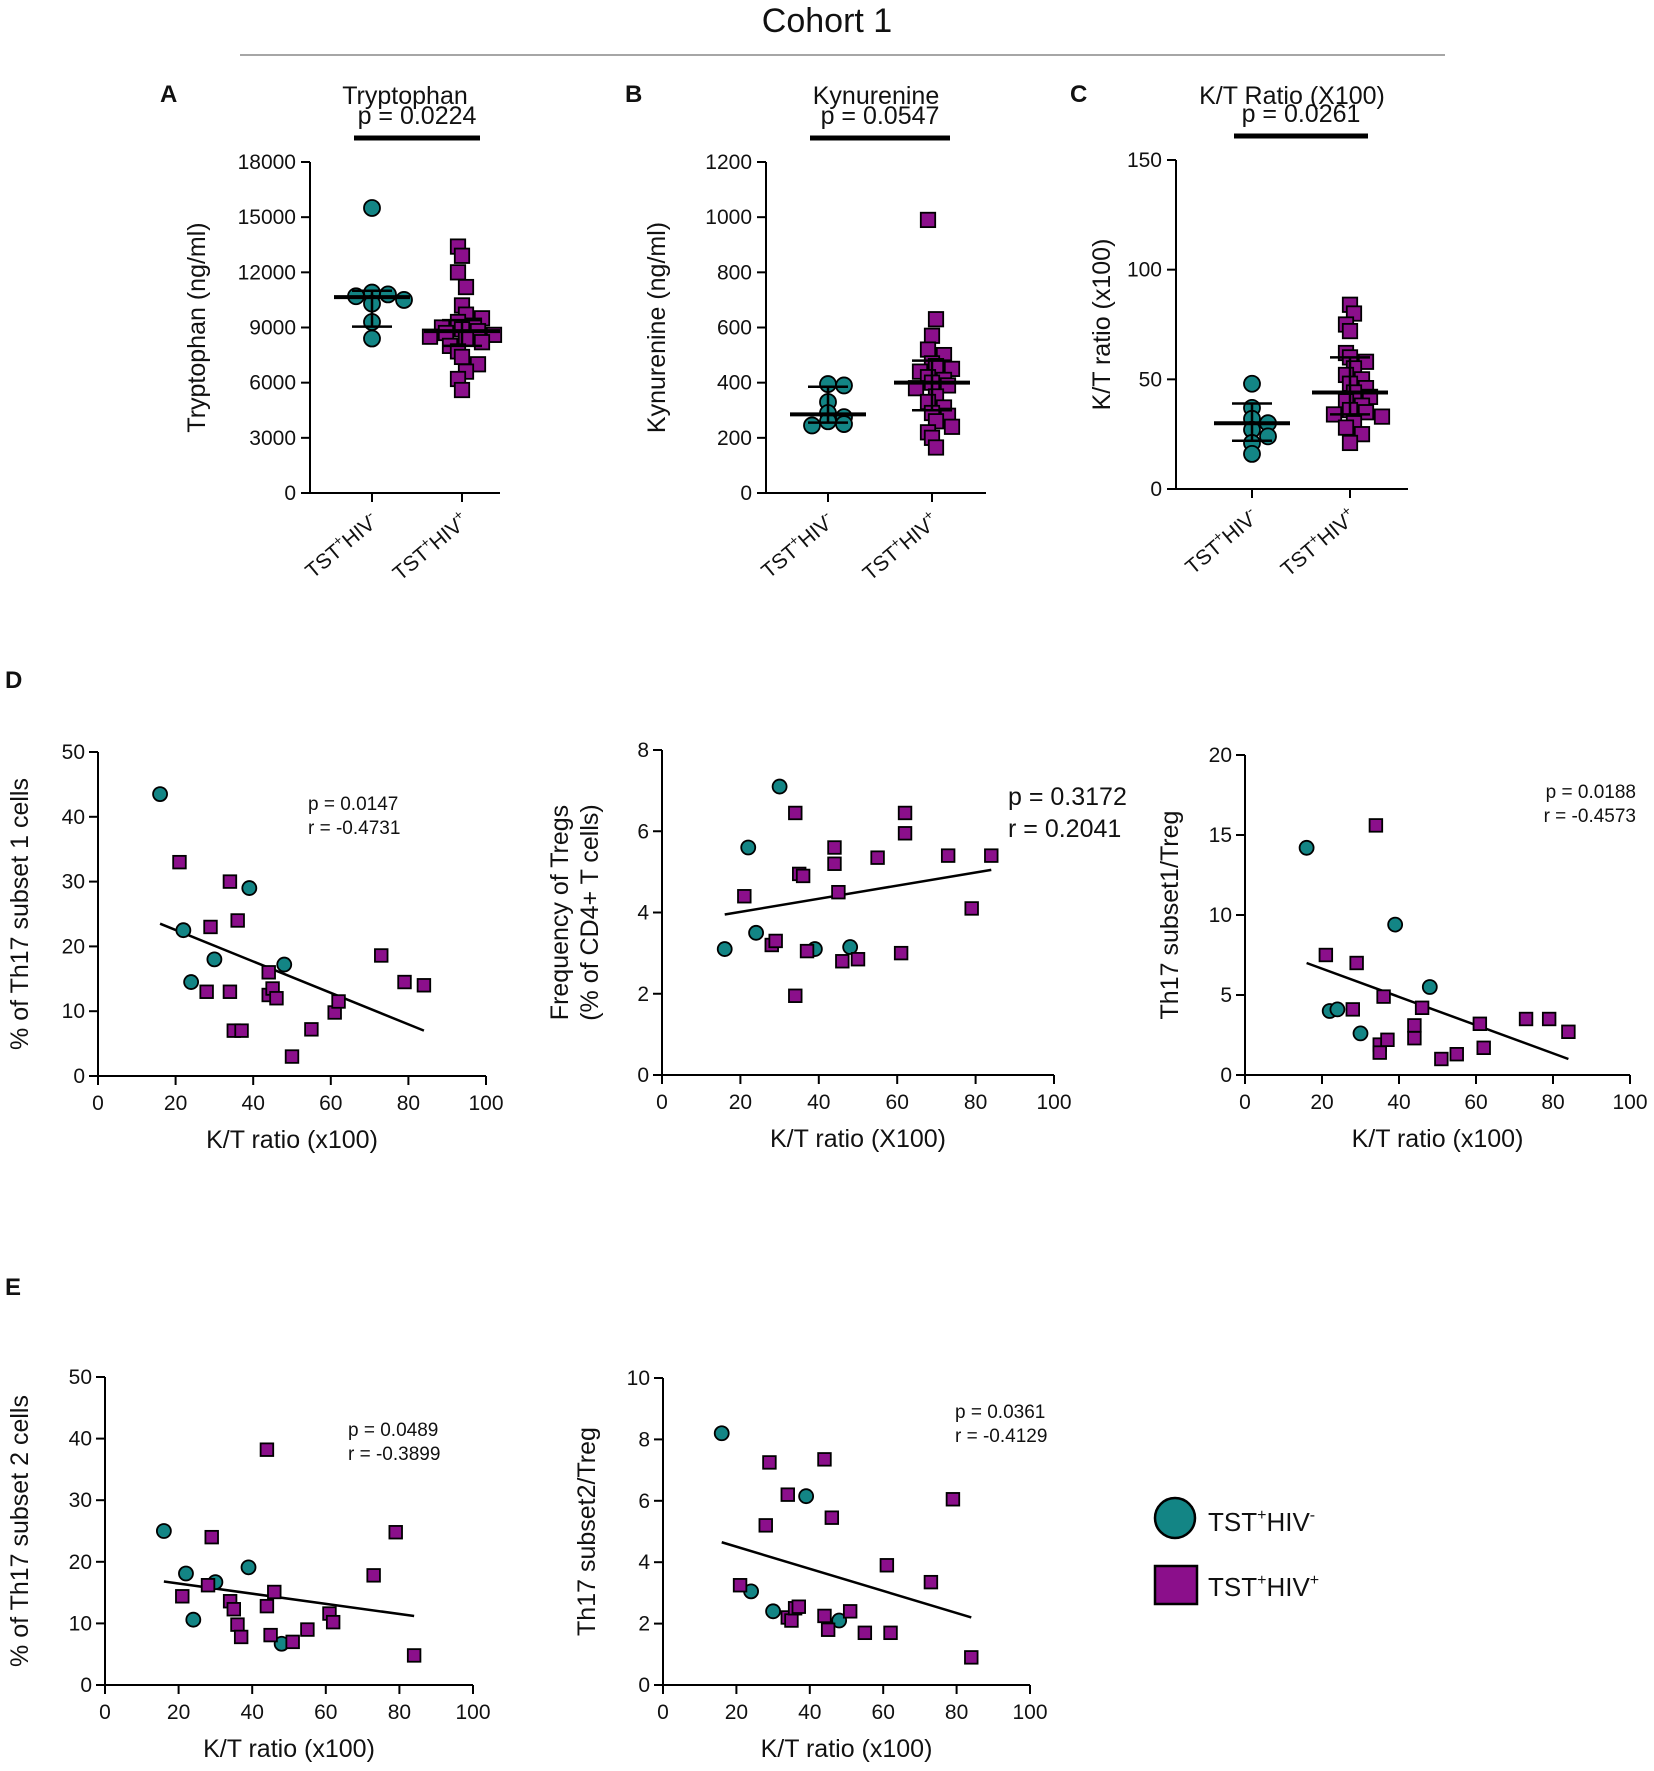 Image resolution: width=1654 pixels, height=1771 pixels. What do you see at coordinates (73, 1011) in the screenshot?
I see `y-tick-label: 10` at bounding box center [73, 1011].